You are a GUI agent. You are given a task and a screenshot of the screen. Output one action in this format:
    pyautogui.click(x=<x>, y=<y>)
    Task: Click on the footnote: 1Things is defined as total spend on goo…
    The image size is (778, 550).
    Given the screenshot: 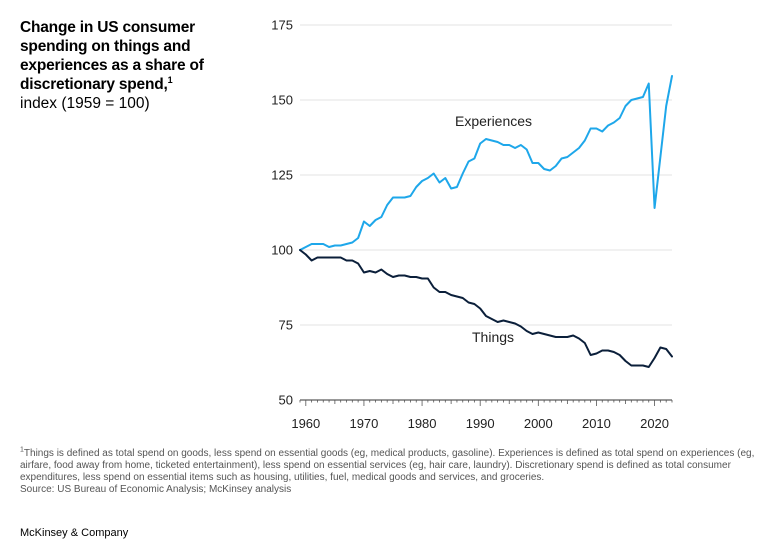 What is the action you would take?
    pyautogui.click(x=390, y=471)
    